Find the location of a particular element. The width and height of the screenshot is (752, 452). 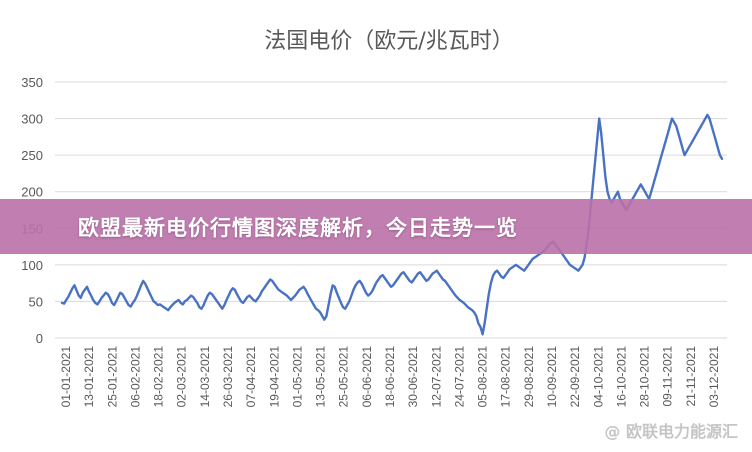

x-tick-label: 24-07-2021 is located at coordinates (459, 377).